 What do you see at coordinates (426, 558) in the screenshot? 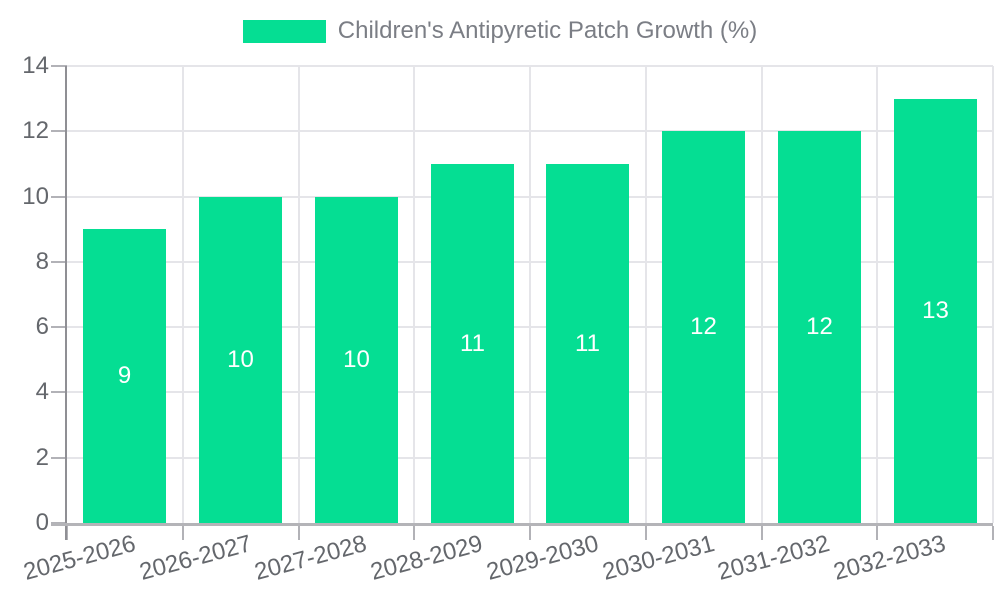
I see `x-tick-label: 2028-2029` at bounding box center [426, 558].